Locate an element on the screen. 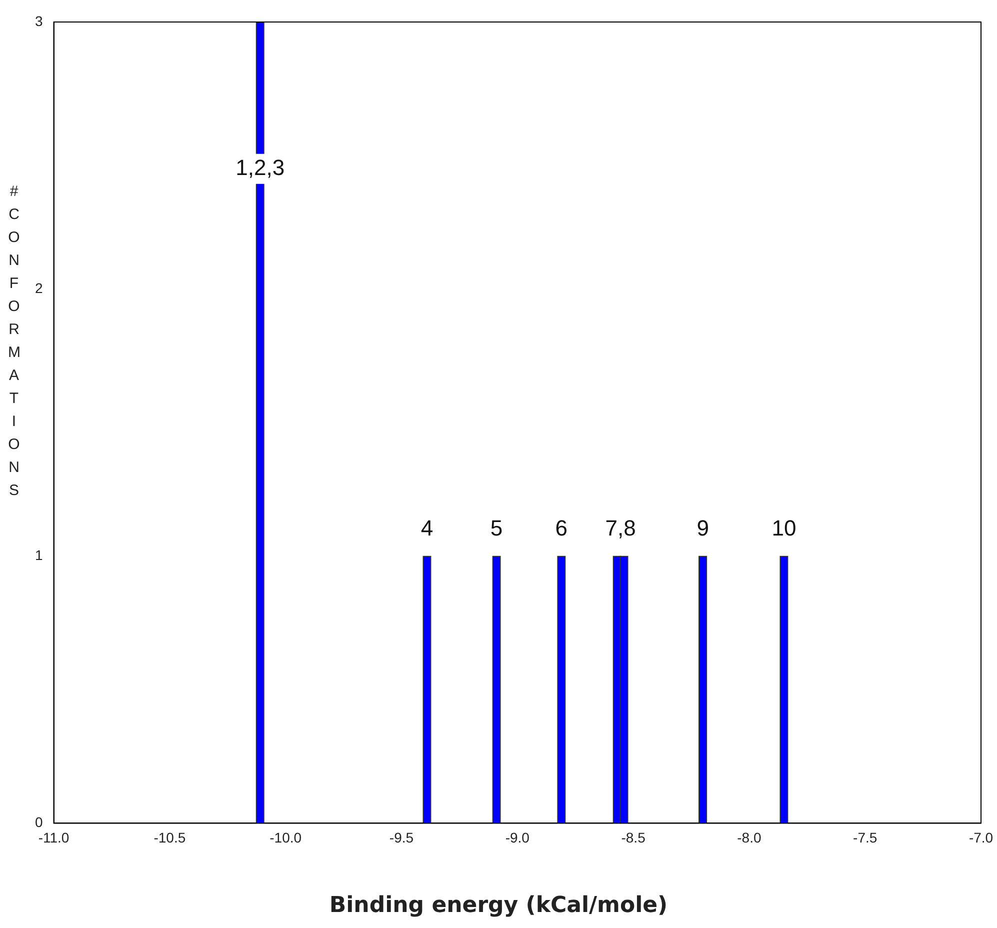  annotation: 1,2,3 is located at coordinates (260, 167).